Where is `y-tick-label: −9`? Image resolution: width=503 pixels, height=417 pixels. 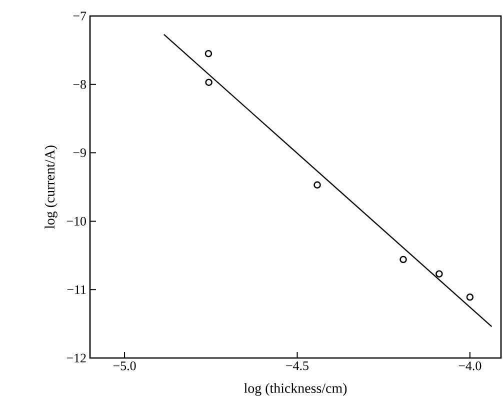
y-tick-label: −9 is located at coordinates (79, 153).